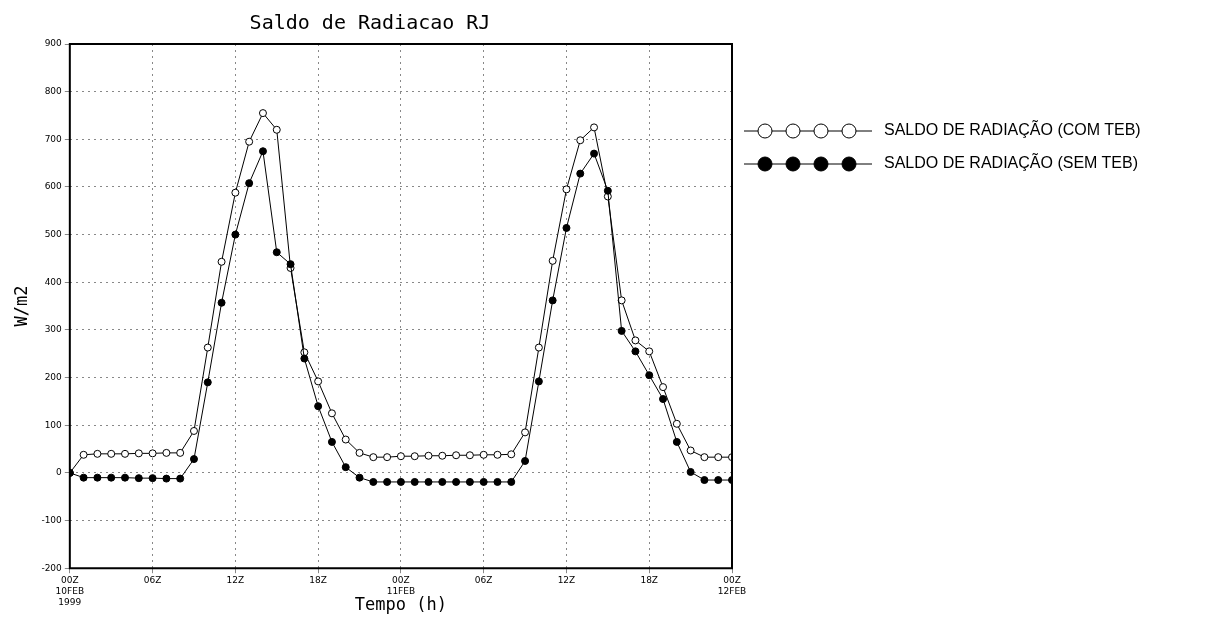 Image resolution: width=1219 pixels, height=628 pixels. Describe the element at coordinates (53, 233) in the screenshot. I see `y-tick-label: 500` at that location.